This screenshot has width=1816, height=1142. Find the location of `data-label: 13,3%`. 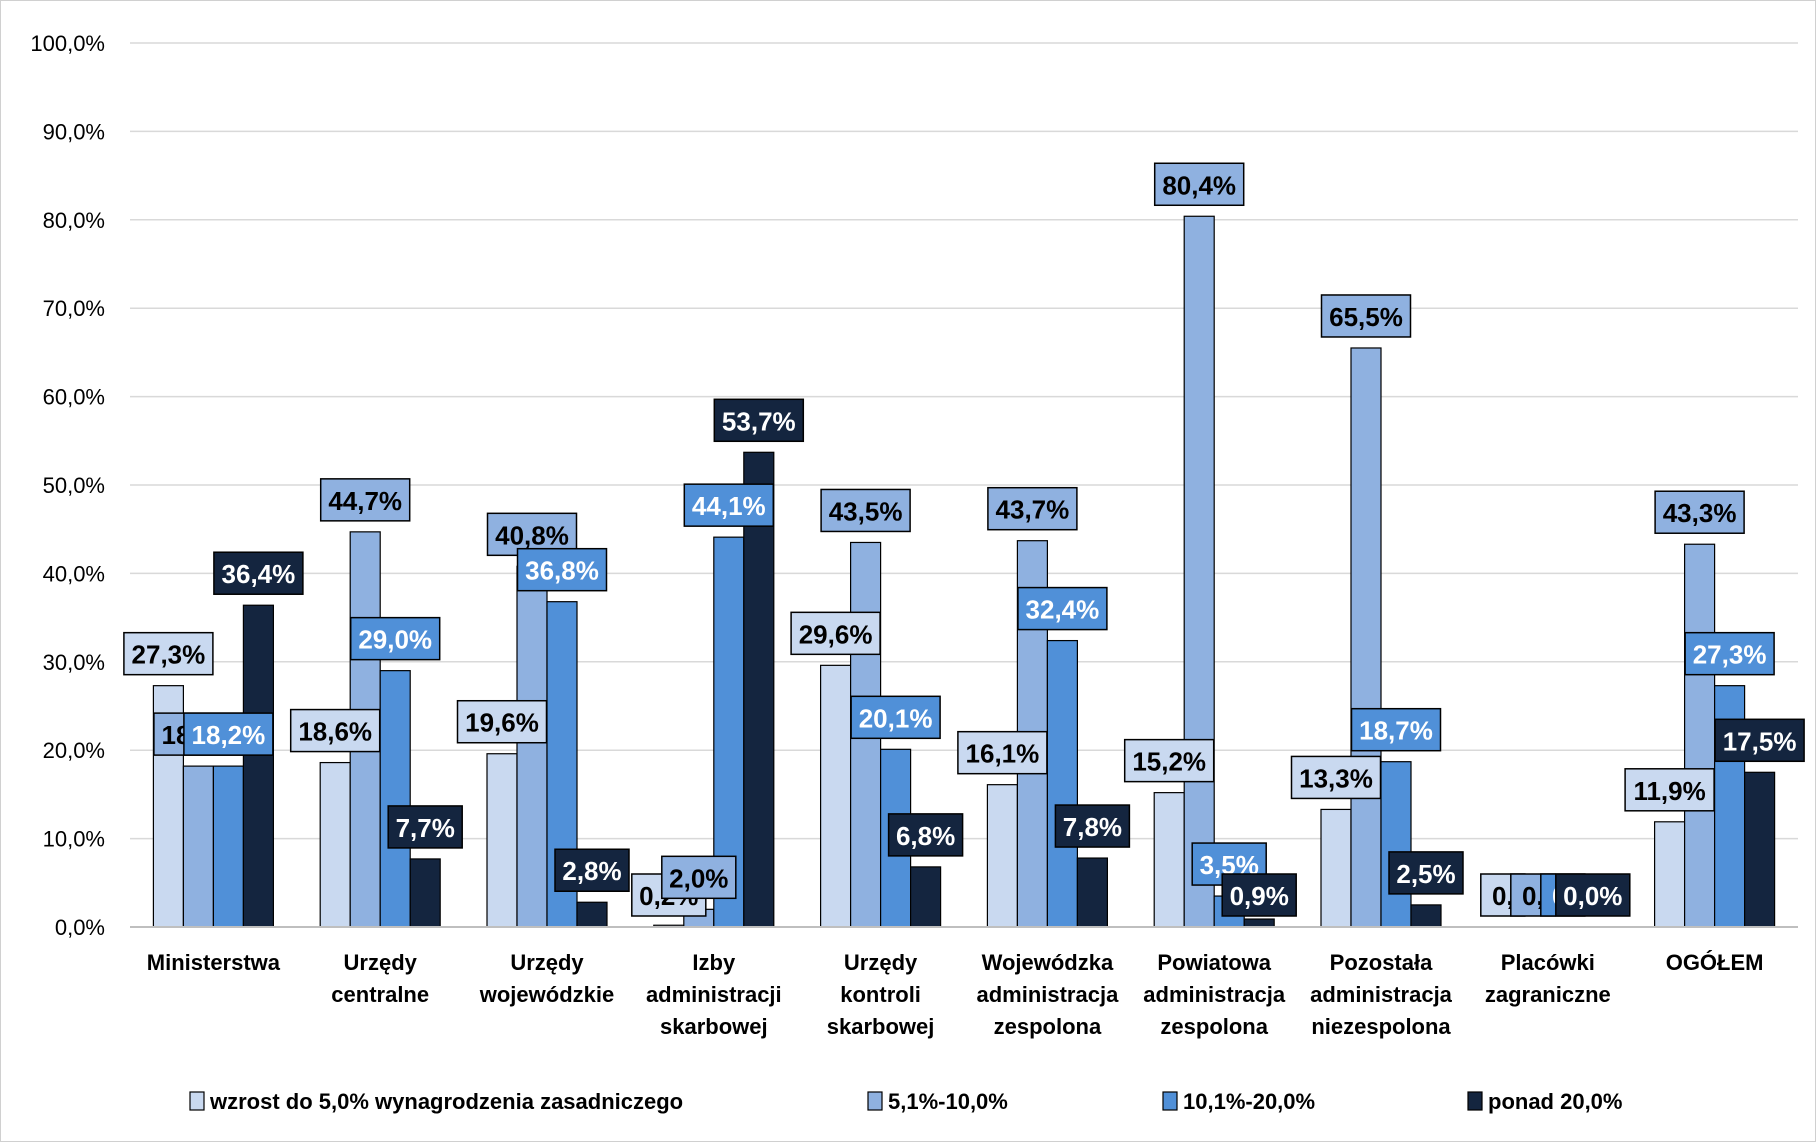

data-label: 13,3% is located at coordinates (1336, 777).